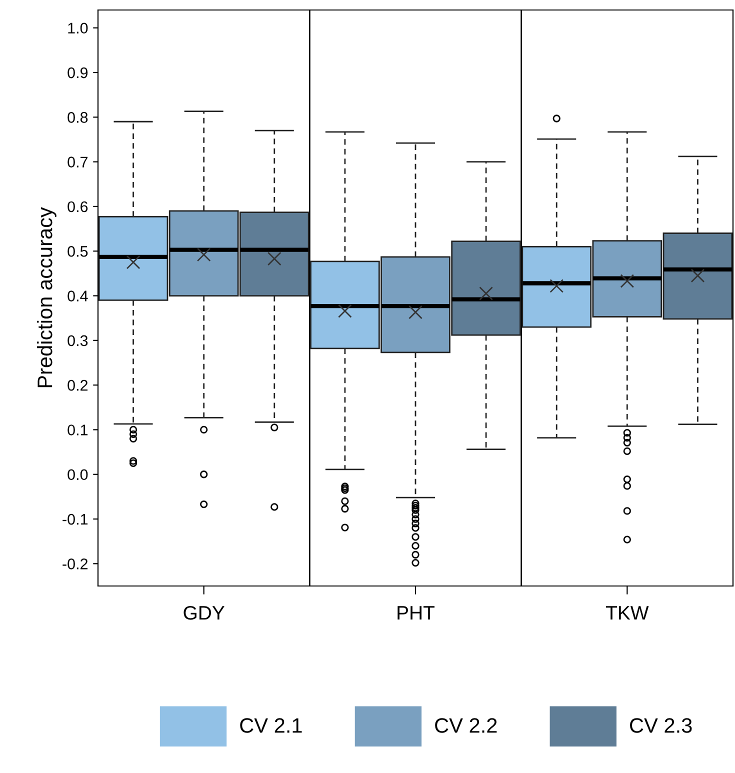 This screenshot has width=735, height=773. What do you see at coordinates (78, 296) in the screenshot?
I see `y-tick-label: 0.4` at bounding box center [78, 296].